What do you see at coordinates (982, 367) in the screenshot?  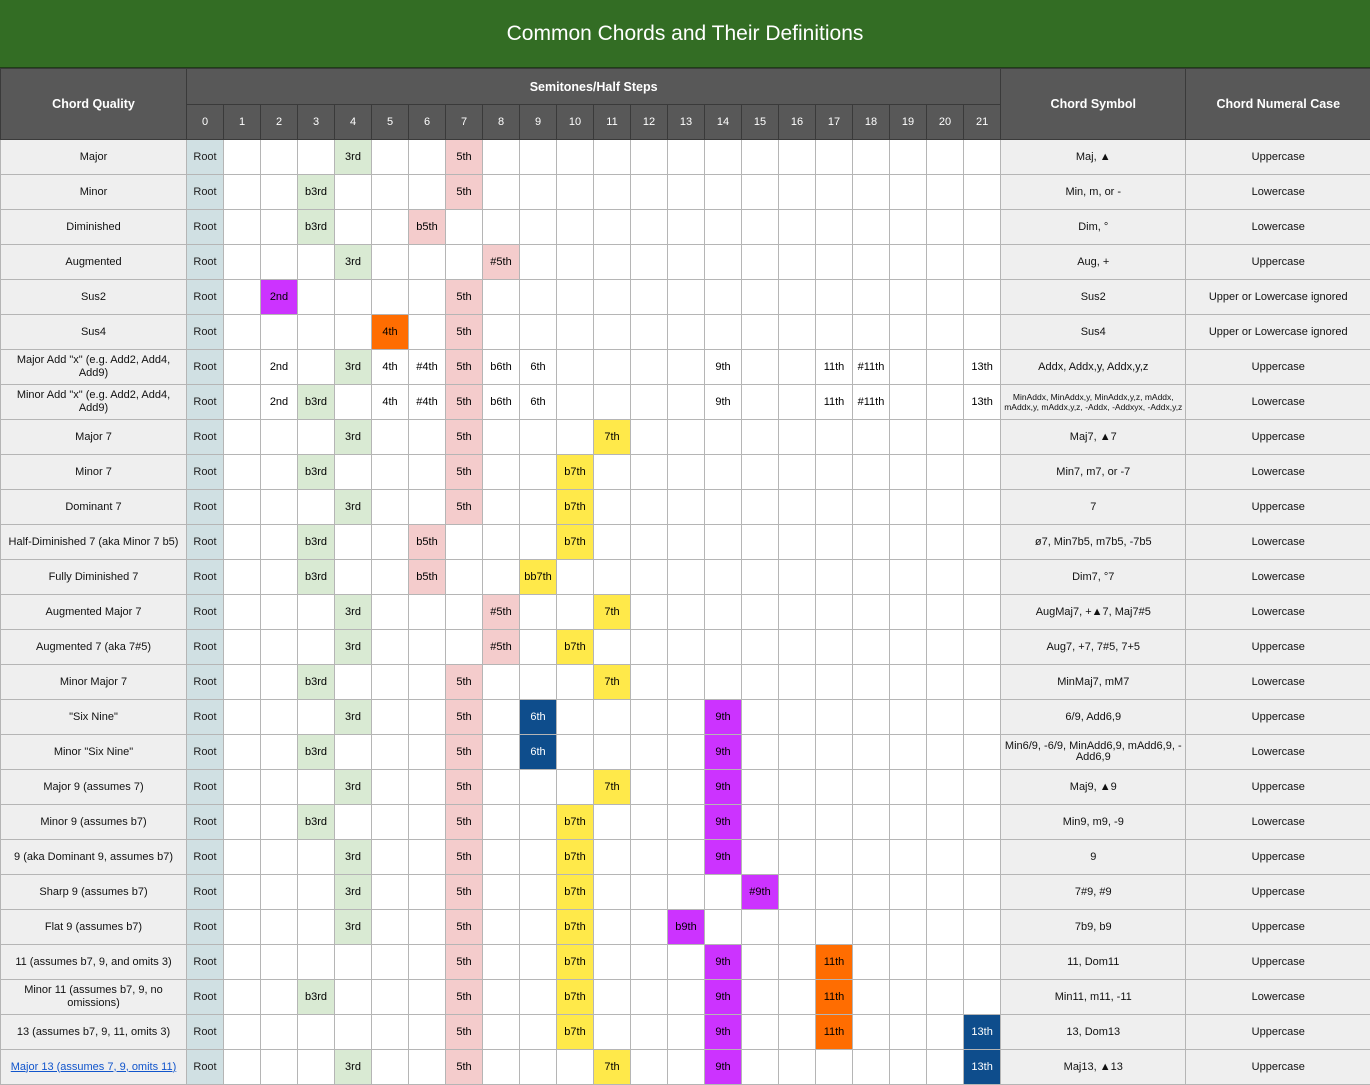 I see `interval-cell: 13th` at bounding box center [982, 367].